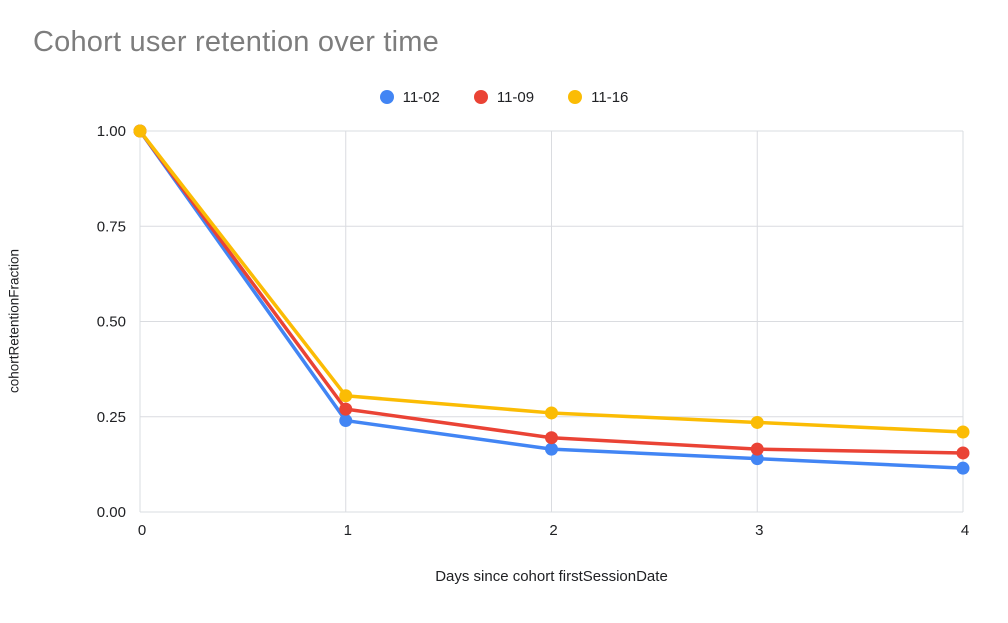  Describe the element at coordinates (965, 530) in the screenshot. I see `x-tick-label: 4` at that location.